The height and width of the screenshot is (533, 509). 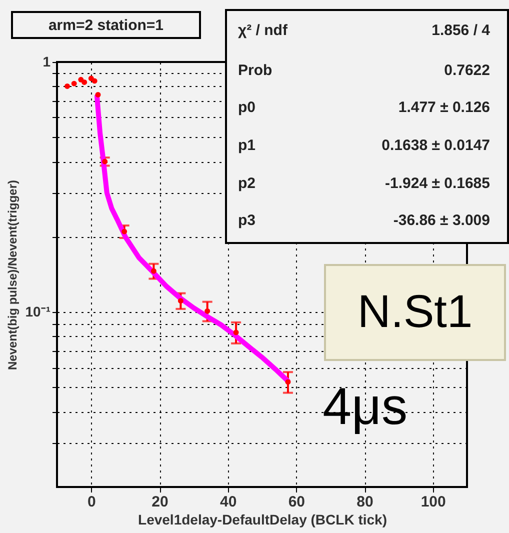 I want to click on y-tick-label: 10⁻¹, so click(x=38, y=312).